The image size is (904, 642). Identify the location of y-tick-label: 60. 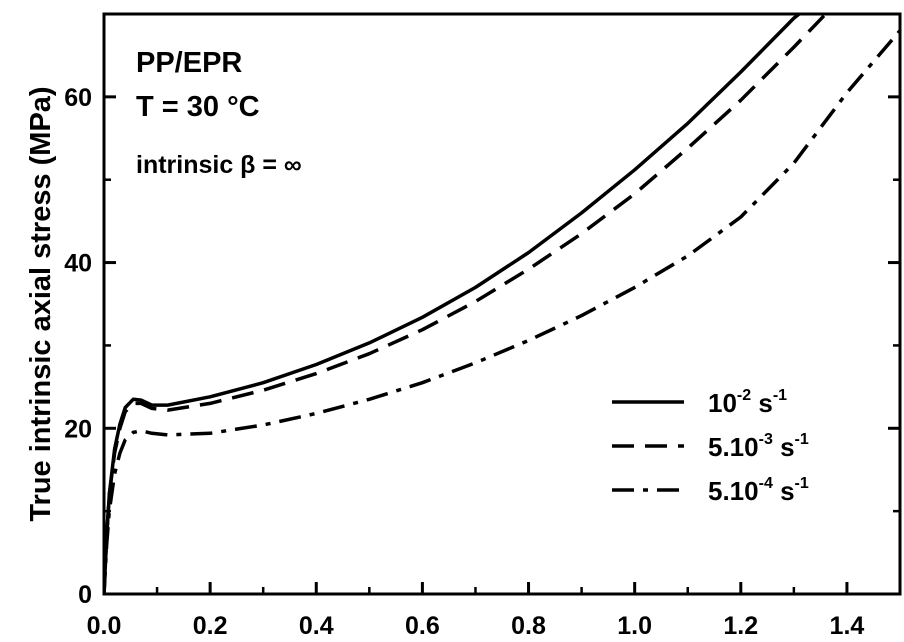
(78, 98).